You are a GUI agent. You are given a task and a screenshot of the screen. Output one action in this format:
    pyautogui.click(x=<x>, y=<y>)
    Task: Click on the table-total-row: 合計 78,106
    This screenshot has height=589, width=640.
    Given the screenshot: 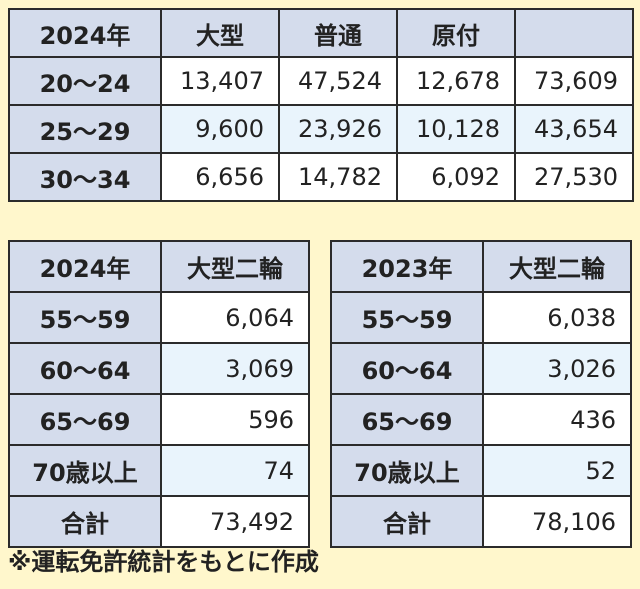 What is the action you would take?
    pyautogui.click(x=481, y=521)
    